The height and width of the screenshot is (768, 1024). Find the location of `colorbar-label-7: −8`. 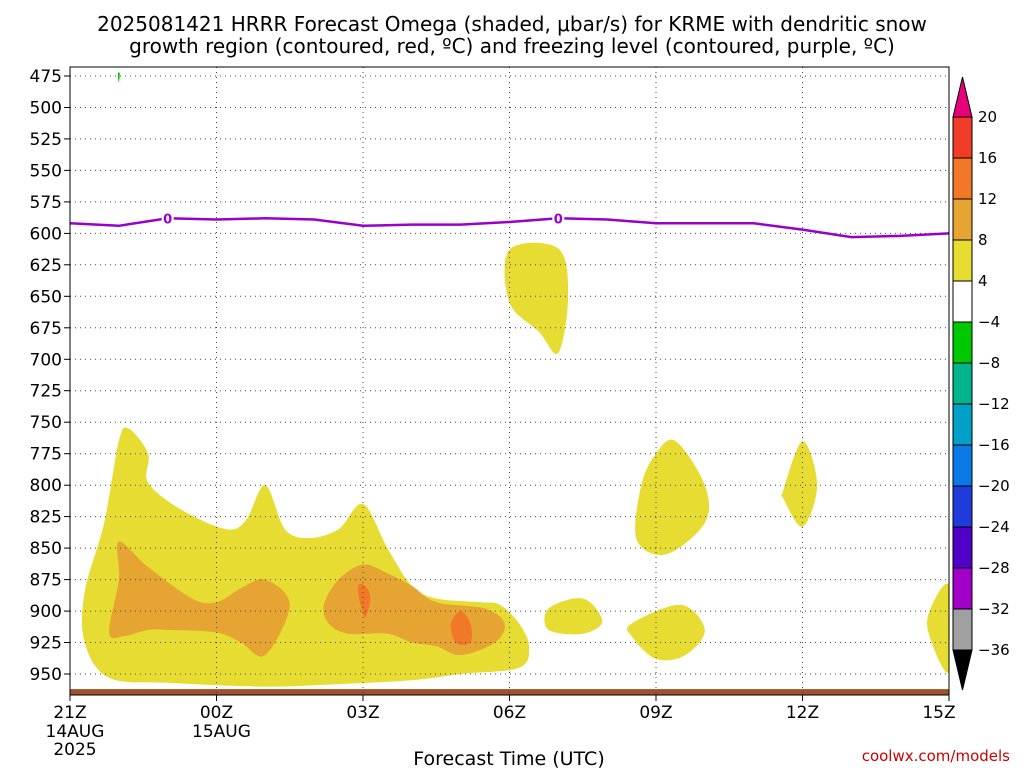

colorbar-label-7: −8 is located at coordinates (989, 363).